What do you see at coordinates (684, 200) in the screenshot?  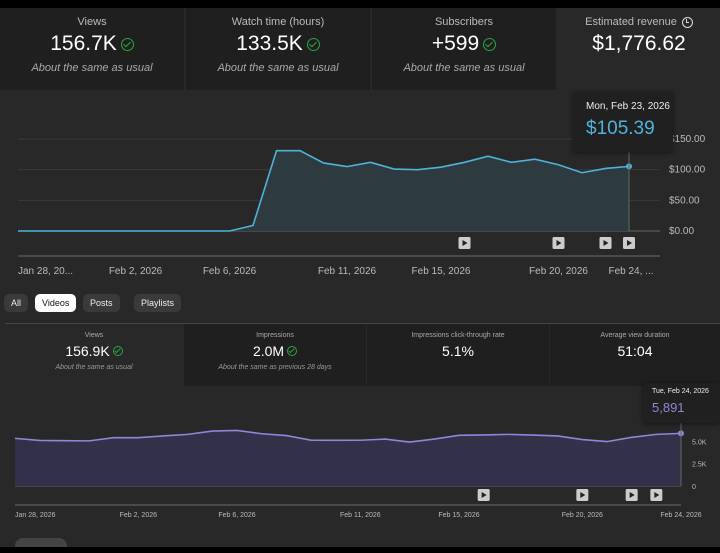 I see `y-tick-label: $50.00` at bounding box center [684, 200].